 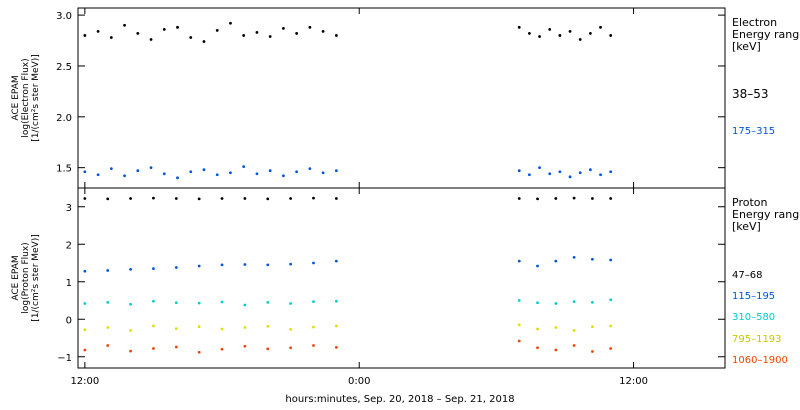 What do you see at coordinates (69, 208) in the screenshot?
I see `y-tick-label: 3` at bounding box center [69, 208].